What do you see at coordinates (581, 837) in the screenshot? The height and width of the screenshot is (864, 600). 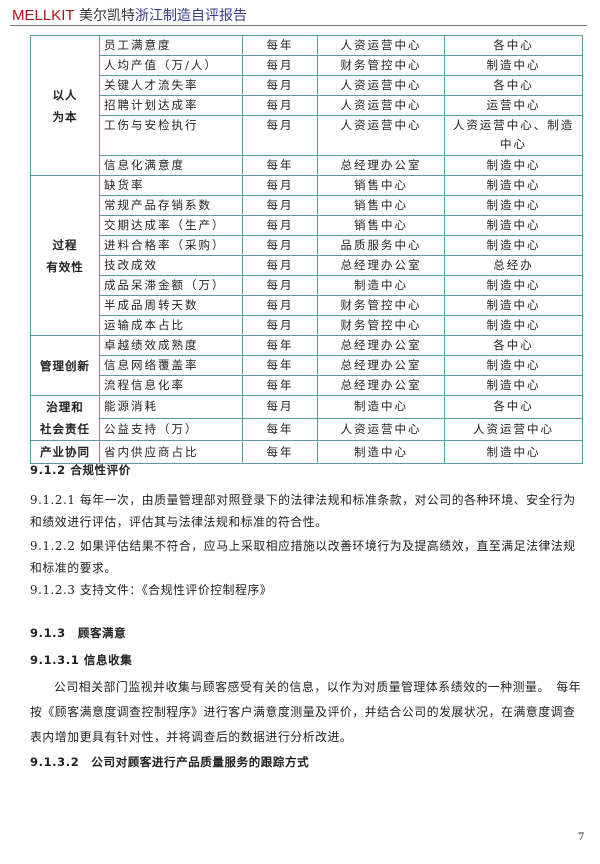 I see `page-number: 7` at bounding box center [581, 837].